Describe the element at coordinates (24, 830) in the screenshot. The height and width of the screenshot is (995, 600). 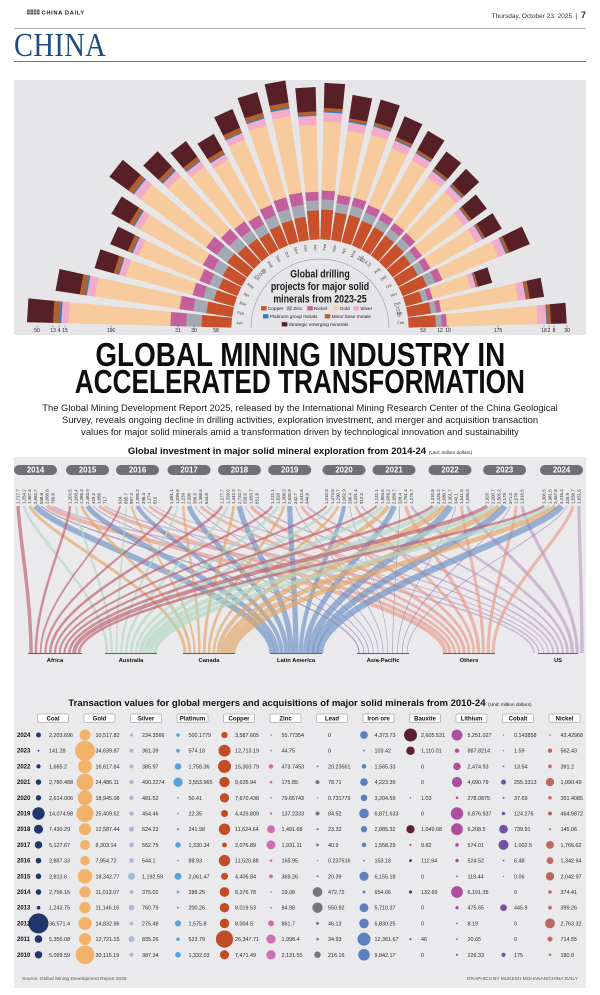
I see `svg-text: 2018` at that location.